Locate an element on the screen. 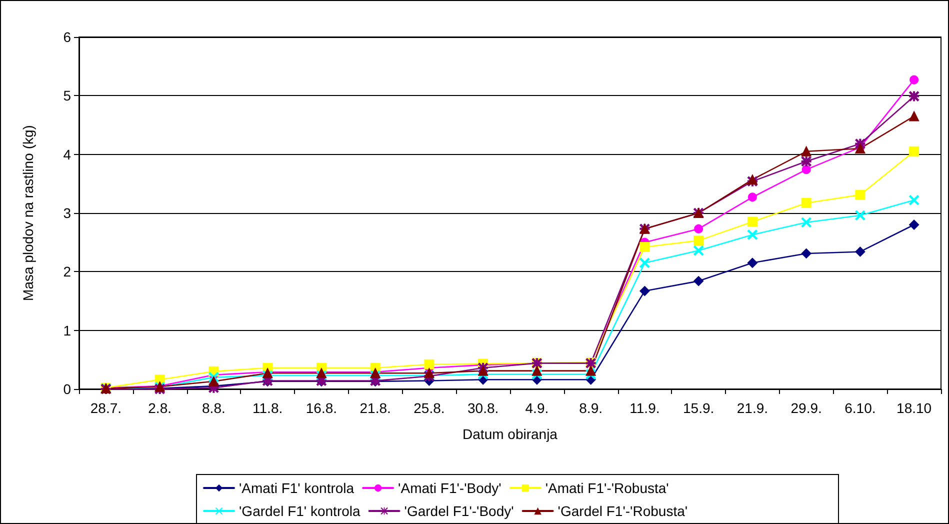  y-axis-title: Masa plodov na rastlino (kg) is located at coordinates (28, 213).